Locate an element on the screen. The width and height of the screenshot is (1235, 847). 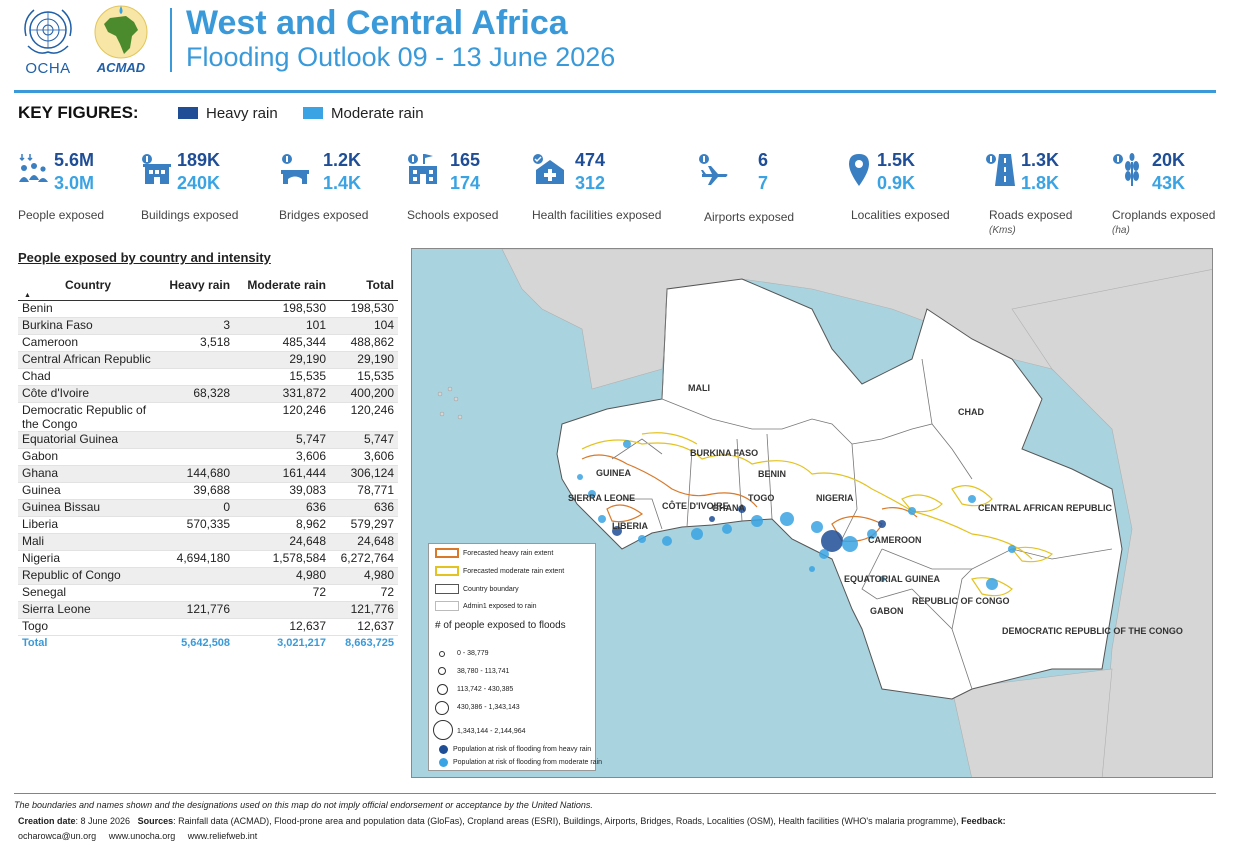
total-cell: 15,535 is located at coordinates (375, 375).